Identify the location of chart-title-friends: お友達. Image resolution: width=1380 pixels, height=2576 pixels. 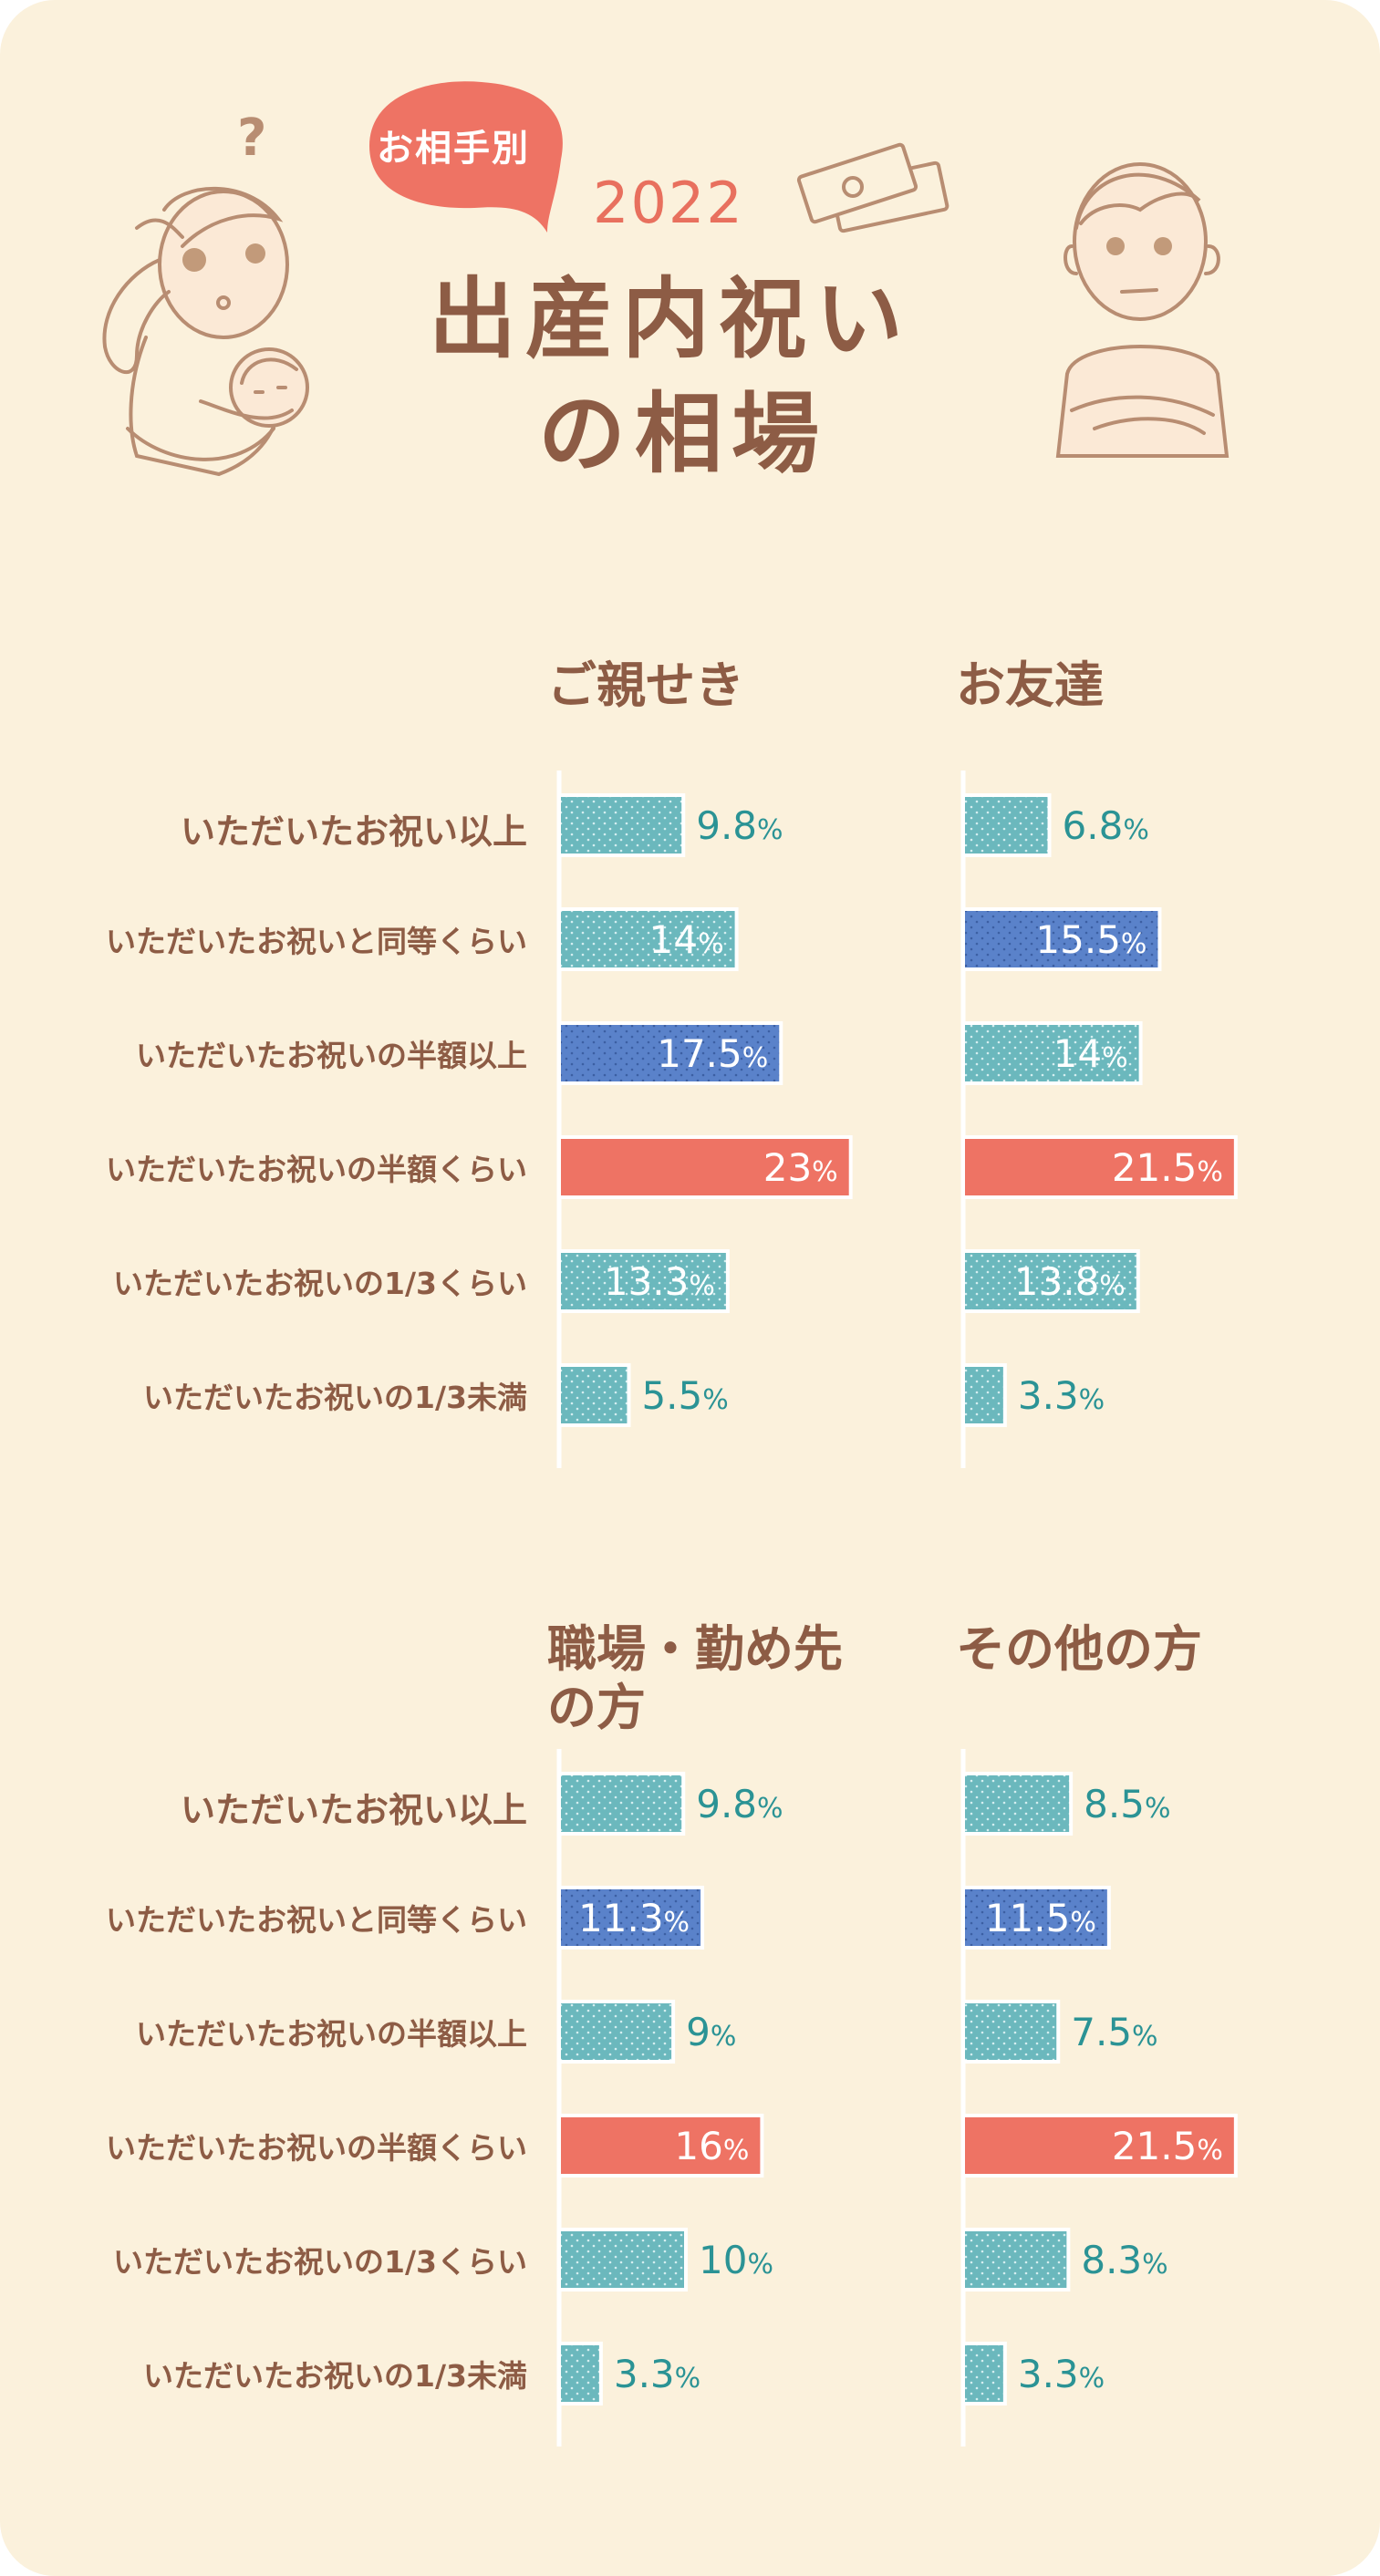
(1030, 685).